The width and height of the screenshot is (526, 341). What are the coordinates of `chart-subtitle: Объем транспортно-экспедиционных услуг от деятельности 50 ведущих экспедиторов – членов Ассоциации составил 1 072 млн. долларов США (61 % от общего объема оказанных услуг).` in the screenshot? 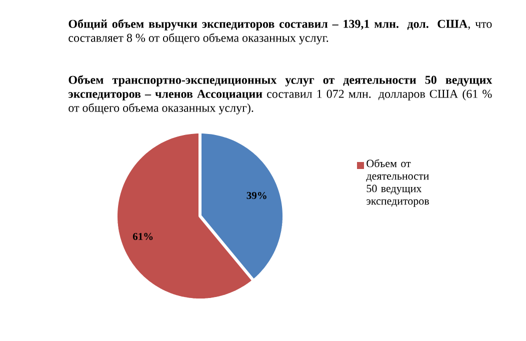 It's located at (280, 94).